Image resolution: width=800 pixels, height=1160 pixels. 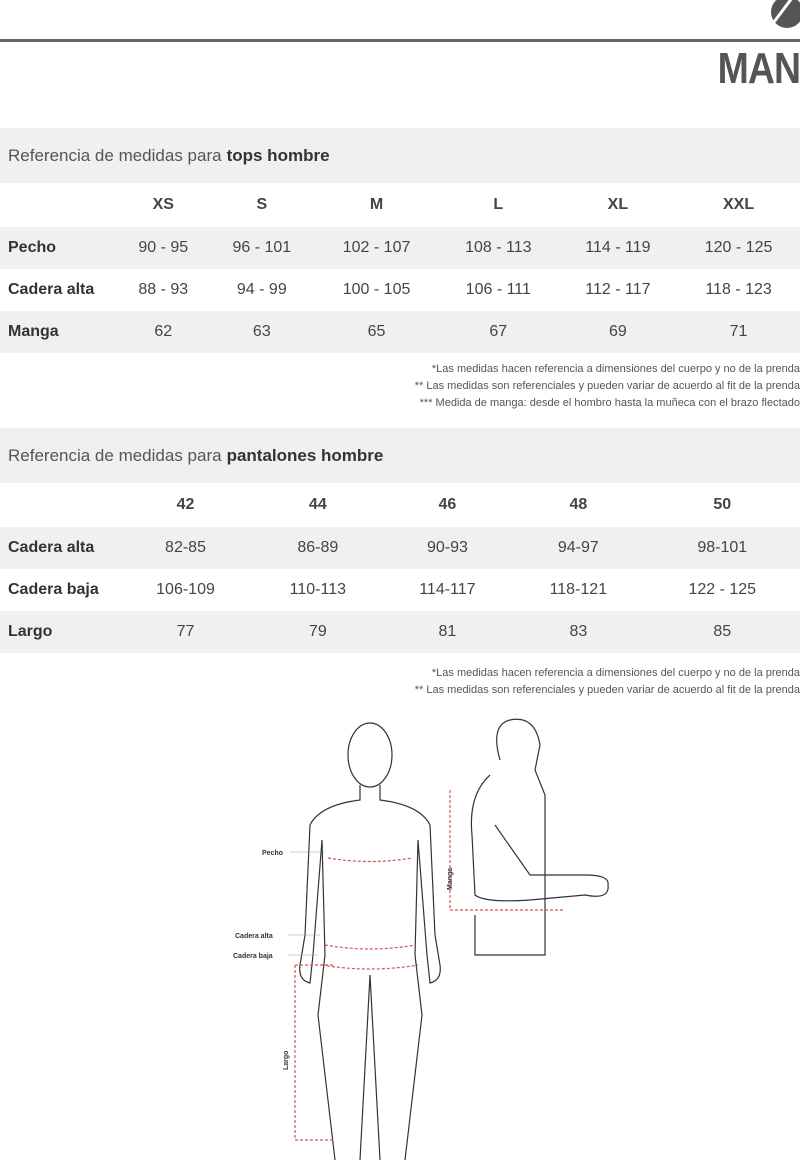 I want to click on size-header: 46, so click(x=447, y=504).